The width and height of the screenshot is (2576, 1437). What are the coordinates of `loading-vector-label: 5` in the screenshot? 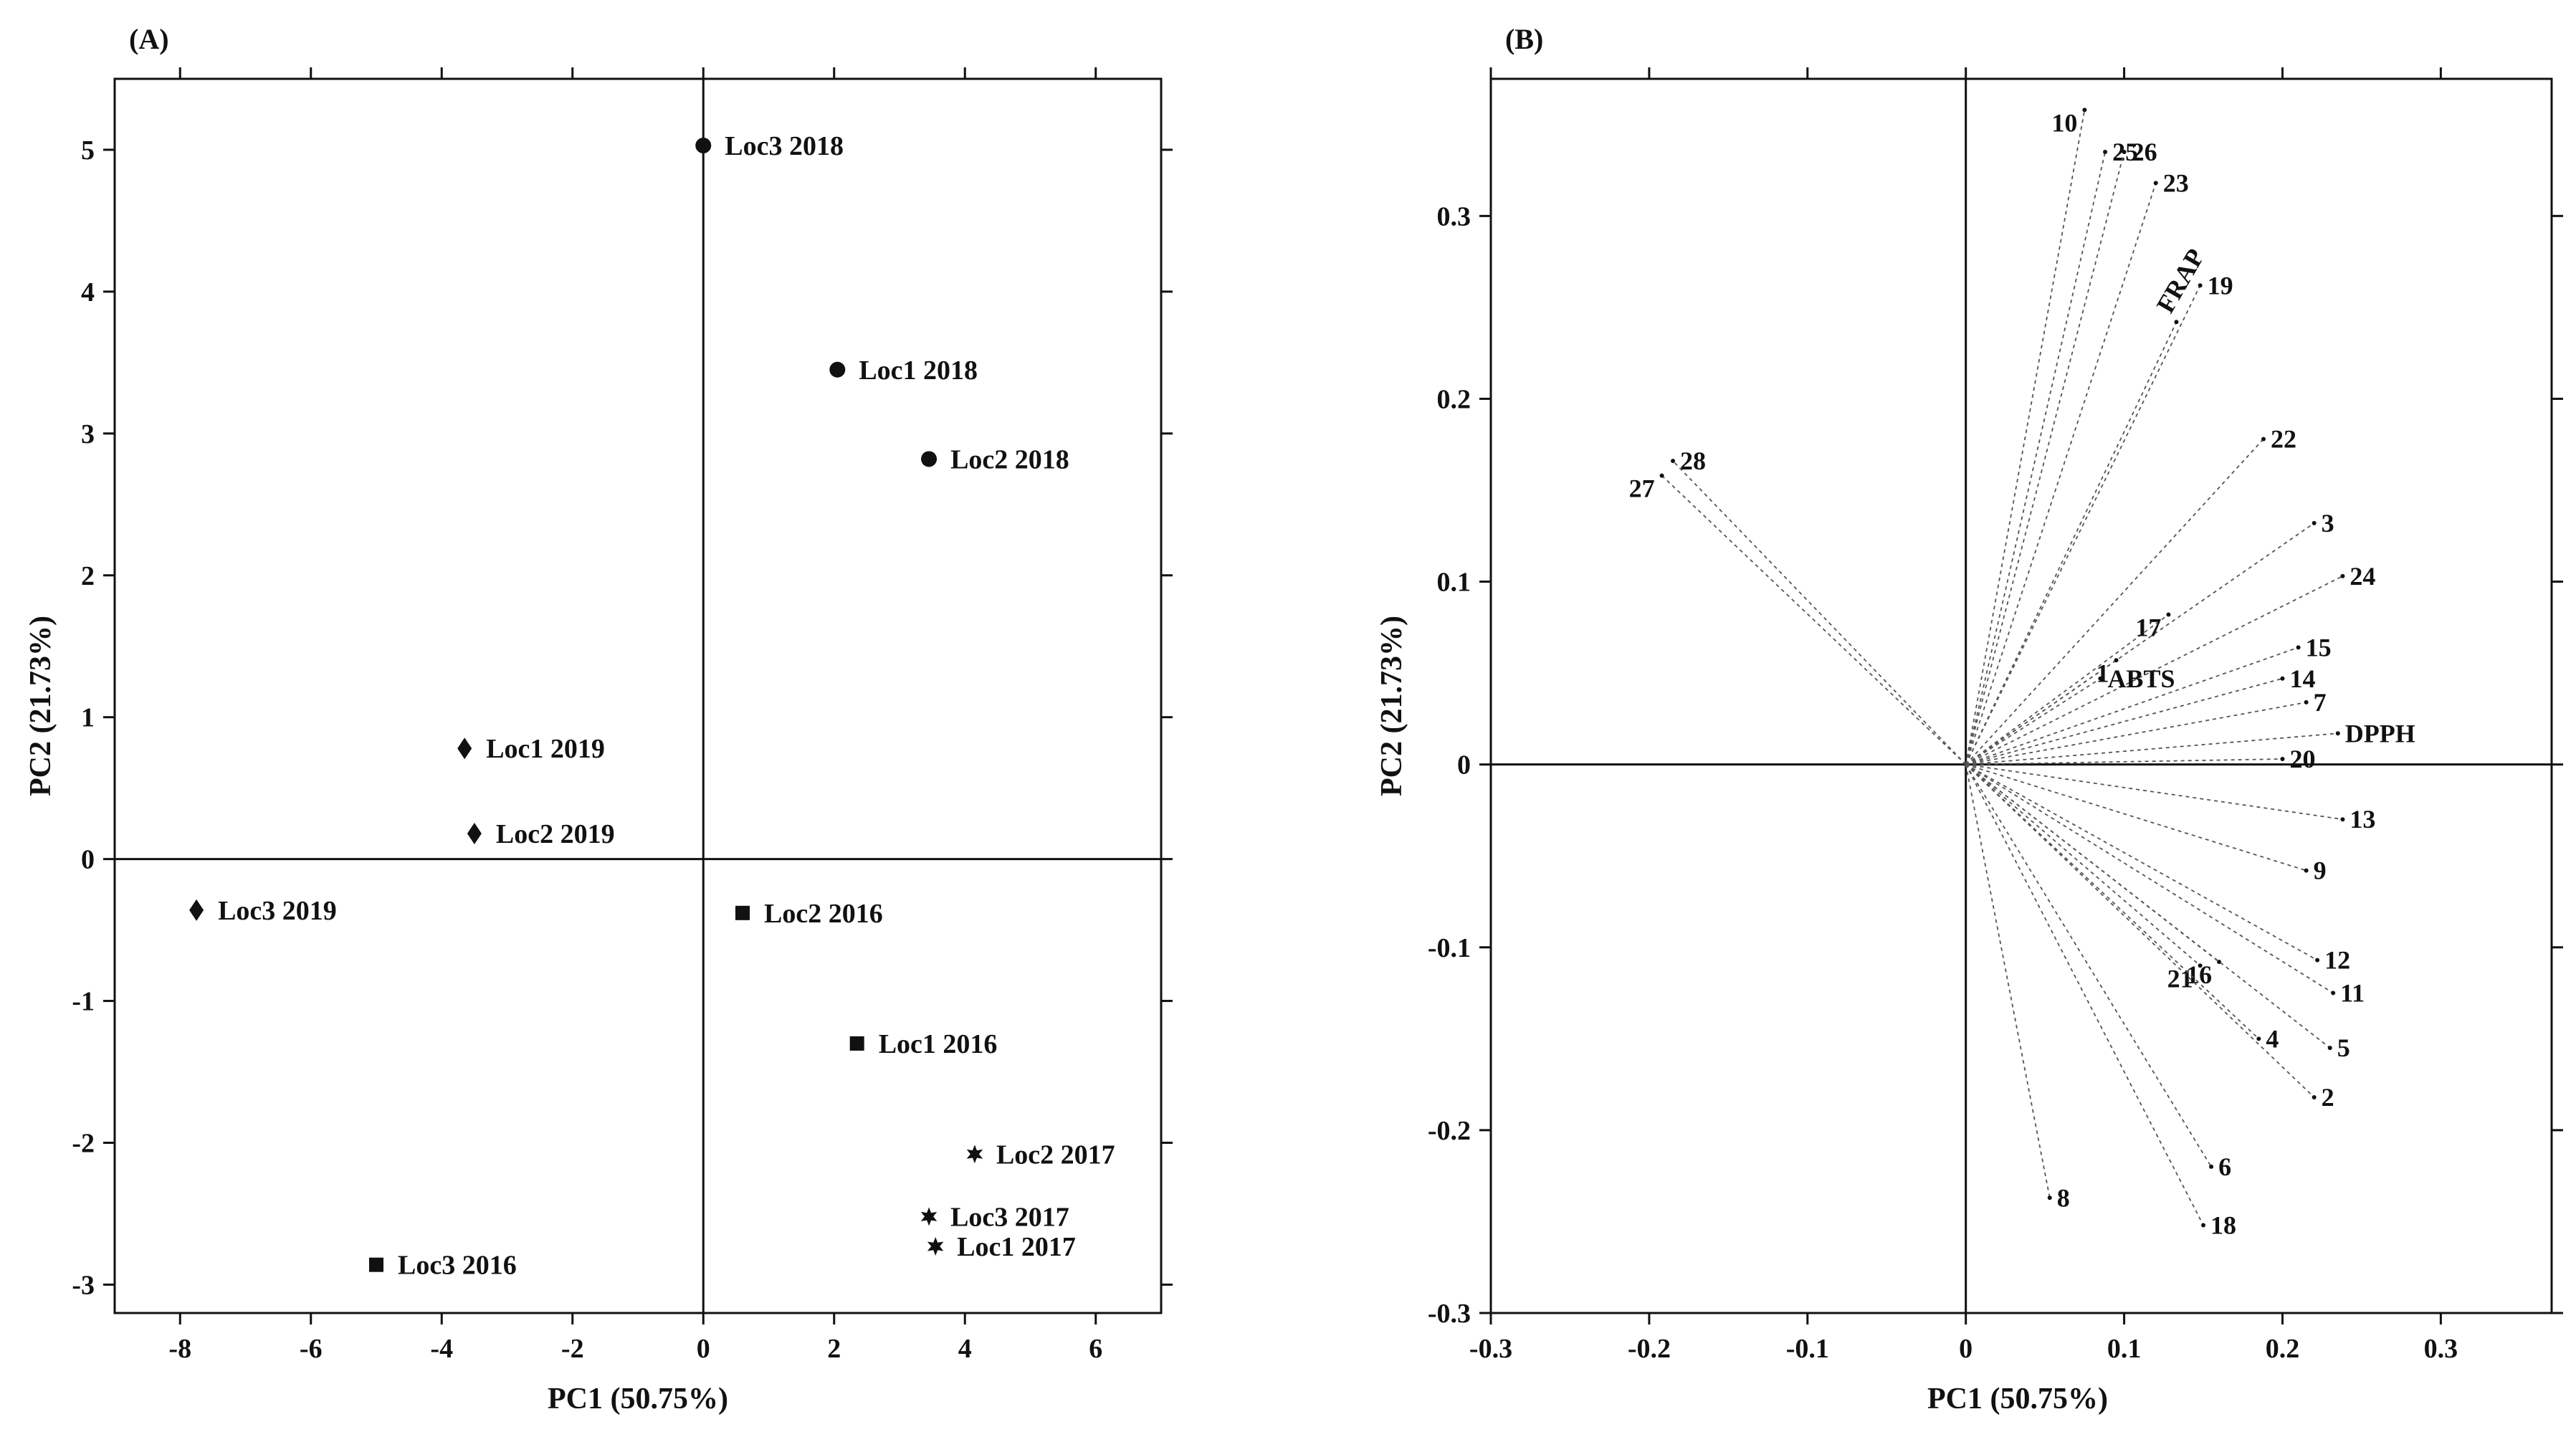 It's located at (2343, 1047).